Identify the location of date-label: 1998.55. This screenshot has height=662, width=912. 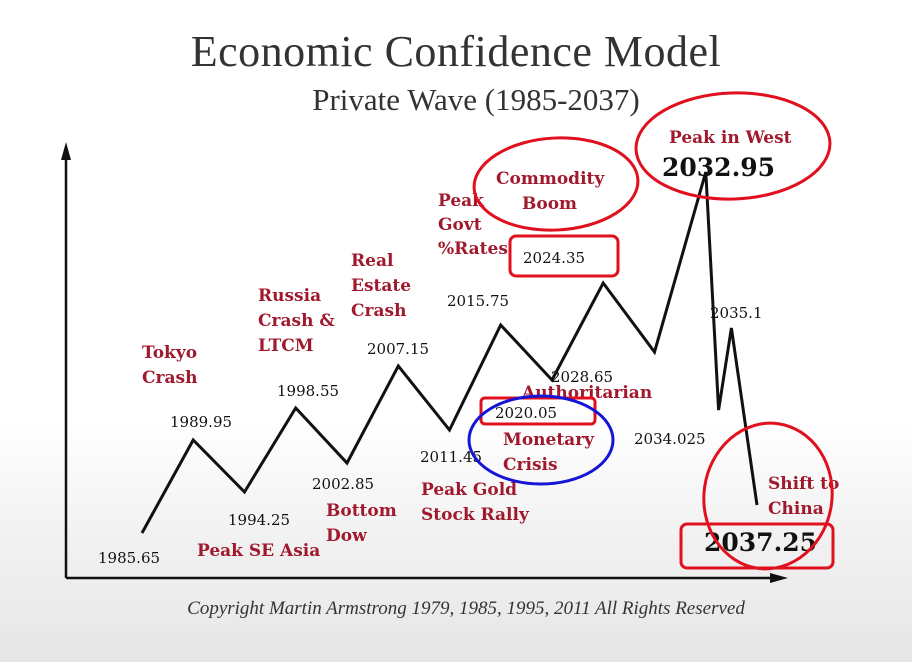
(308, 391).